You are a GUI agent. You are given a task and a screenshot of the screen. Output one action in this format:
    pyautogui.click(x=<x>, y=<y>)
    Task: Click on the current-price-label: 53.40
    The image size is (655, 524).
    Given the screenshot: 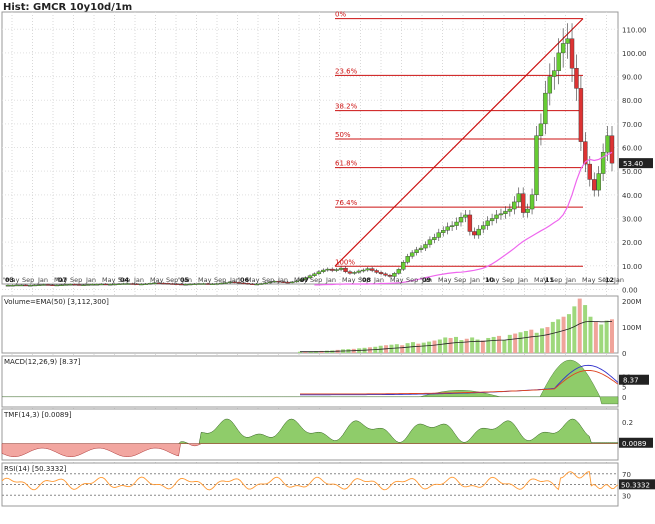 What is the action you would take?
    pyautogui.click(x=633, y=164)
    